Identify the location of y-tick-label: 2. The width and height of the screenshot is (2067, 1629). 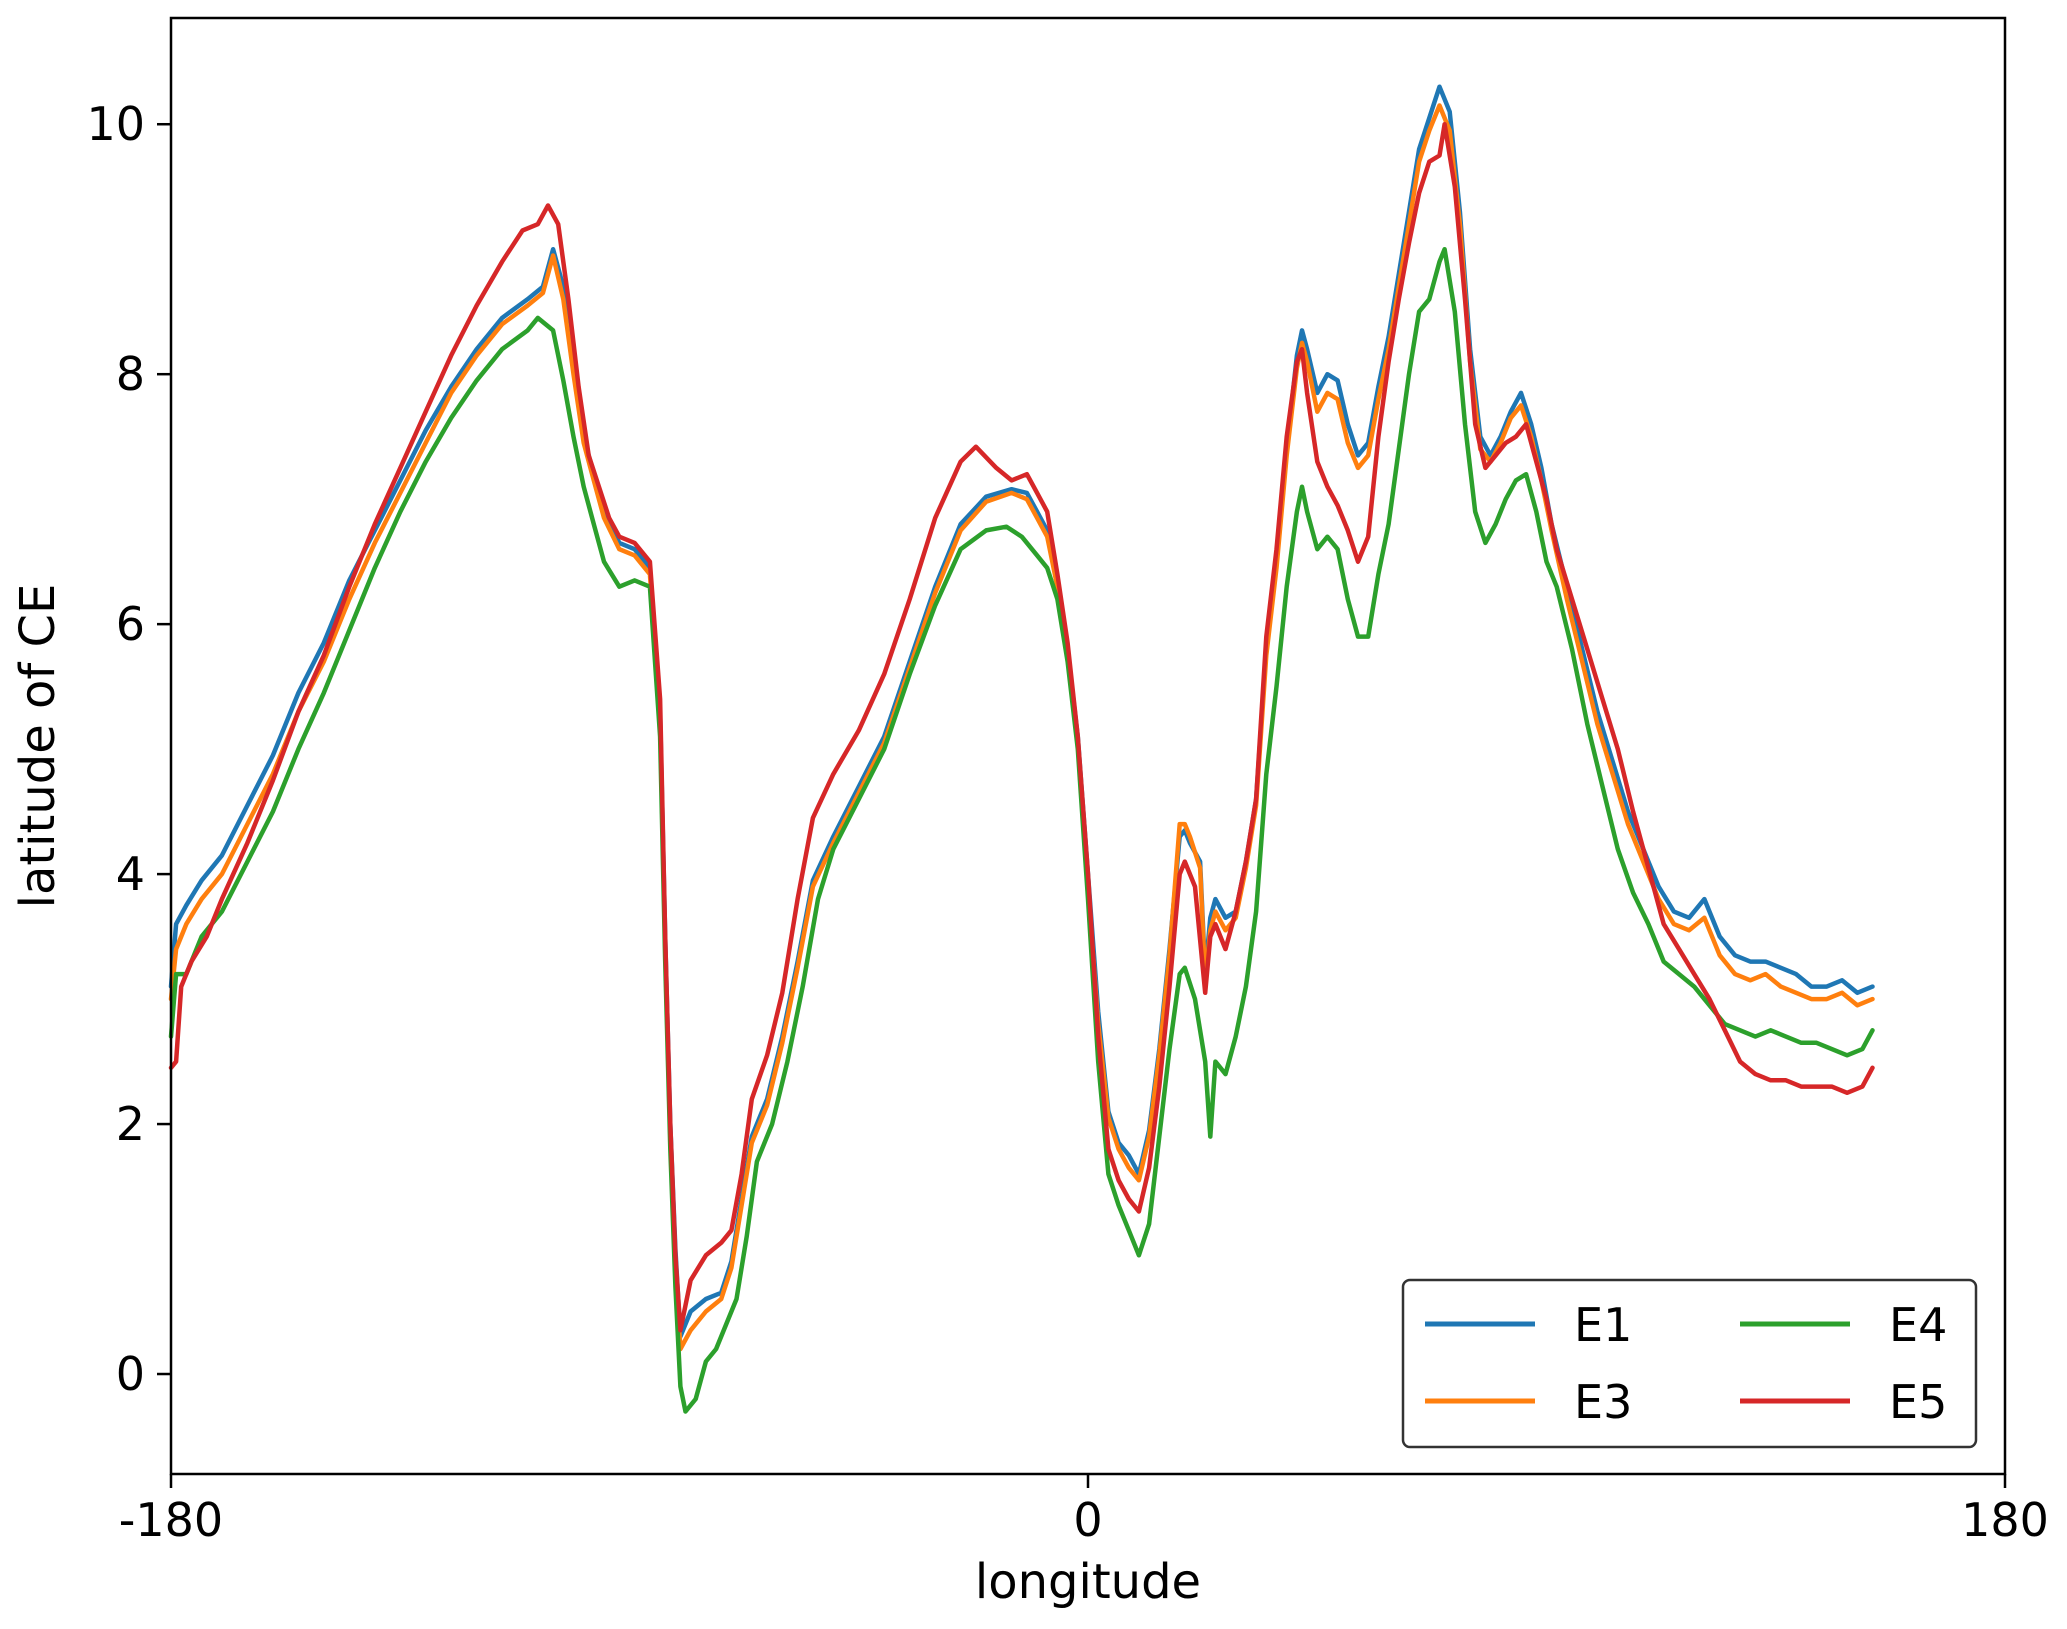
(130, 1124).